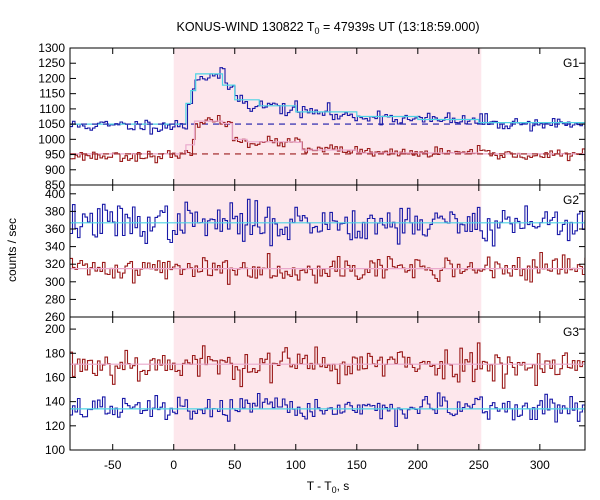  What do you see at coordinates (55, 185) in the screenshot?
I see `y-tick-label: 850` at bounding box center [55, 185].